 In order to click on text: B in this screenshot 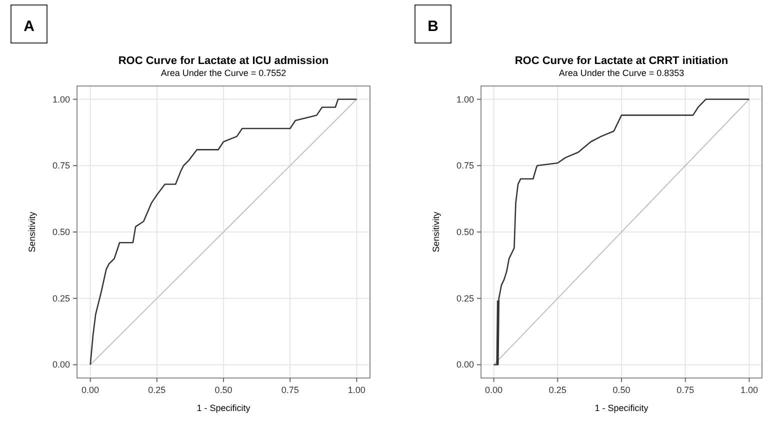, I will do `click(433, 26)`.